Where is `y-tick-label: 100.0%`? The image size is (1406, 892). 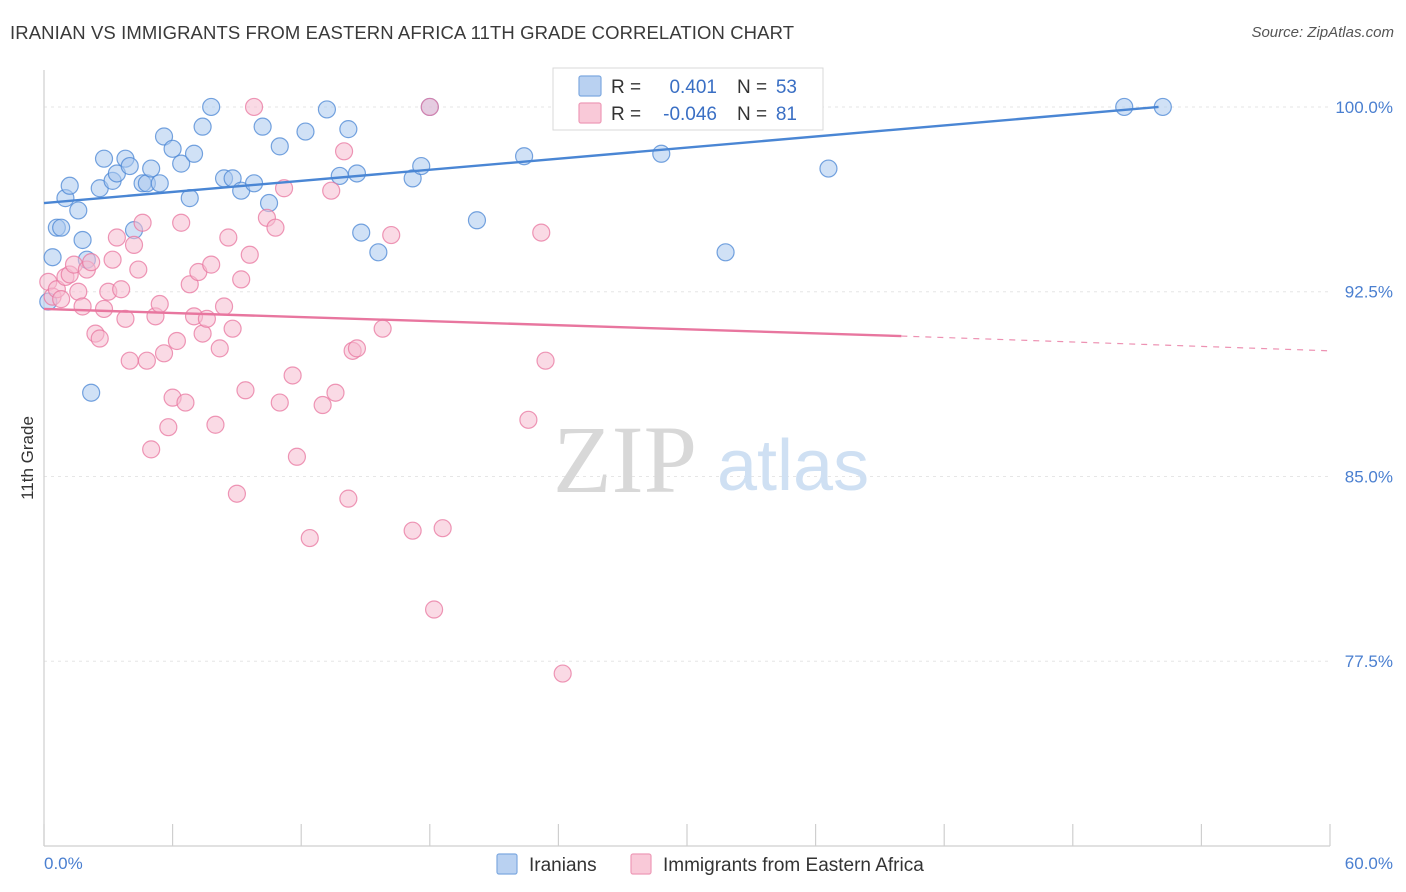
y-tick-label: 100.0% is located at coordinates (1364, 107).